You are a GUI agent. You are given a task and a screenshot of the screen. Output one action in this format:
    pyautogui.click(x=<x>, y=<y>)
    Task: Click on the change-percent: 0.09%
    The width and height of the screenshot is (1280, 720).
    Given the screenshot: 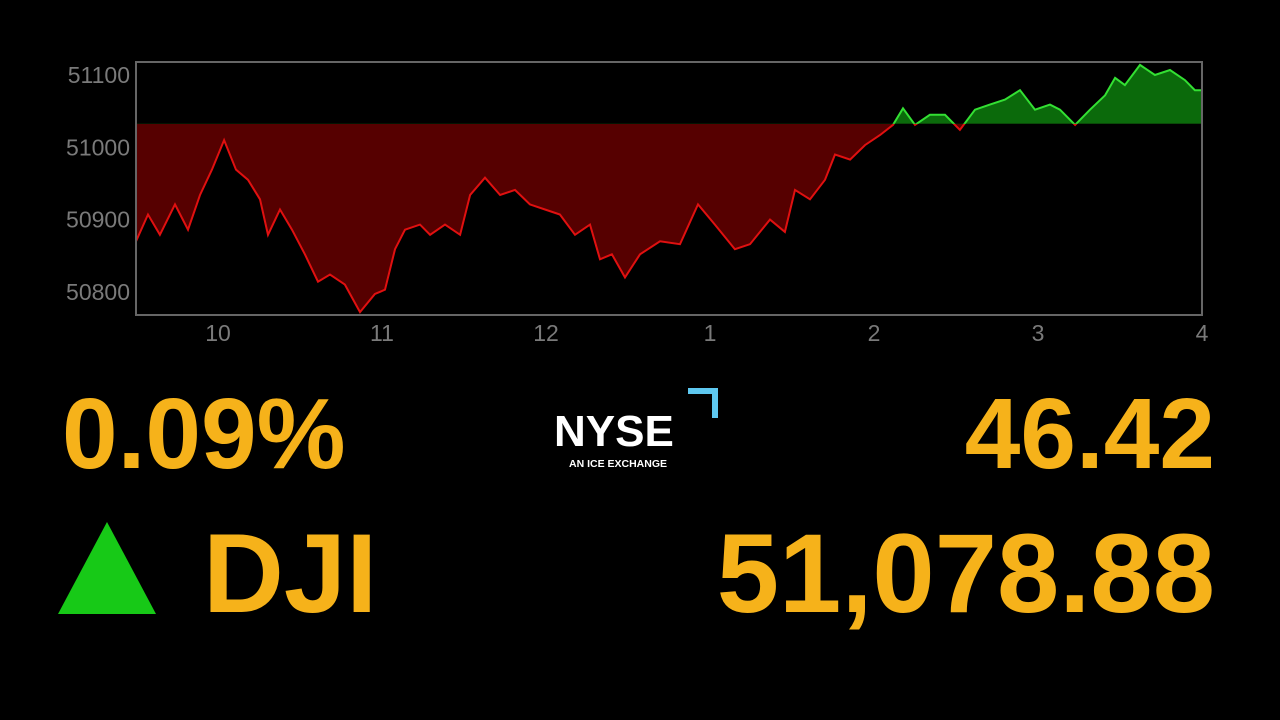 What is the action you would take?
    pyautogui.click(x=204, y=434)
    